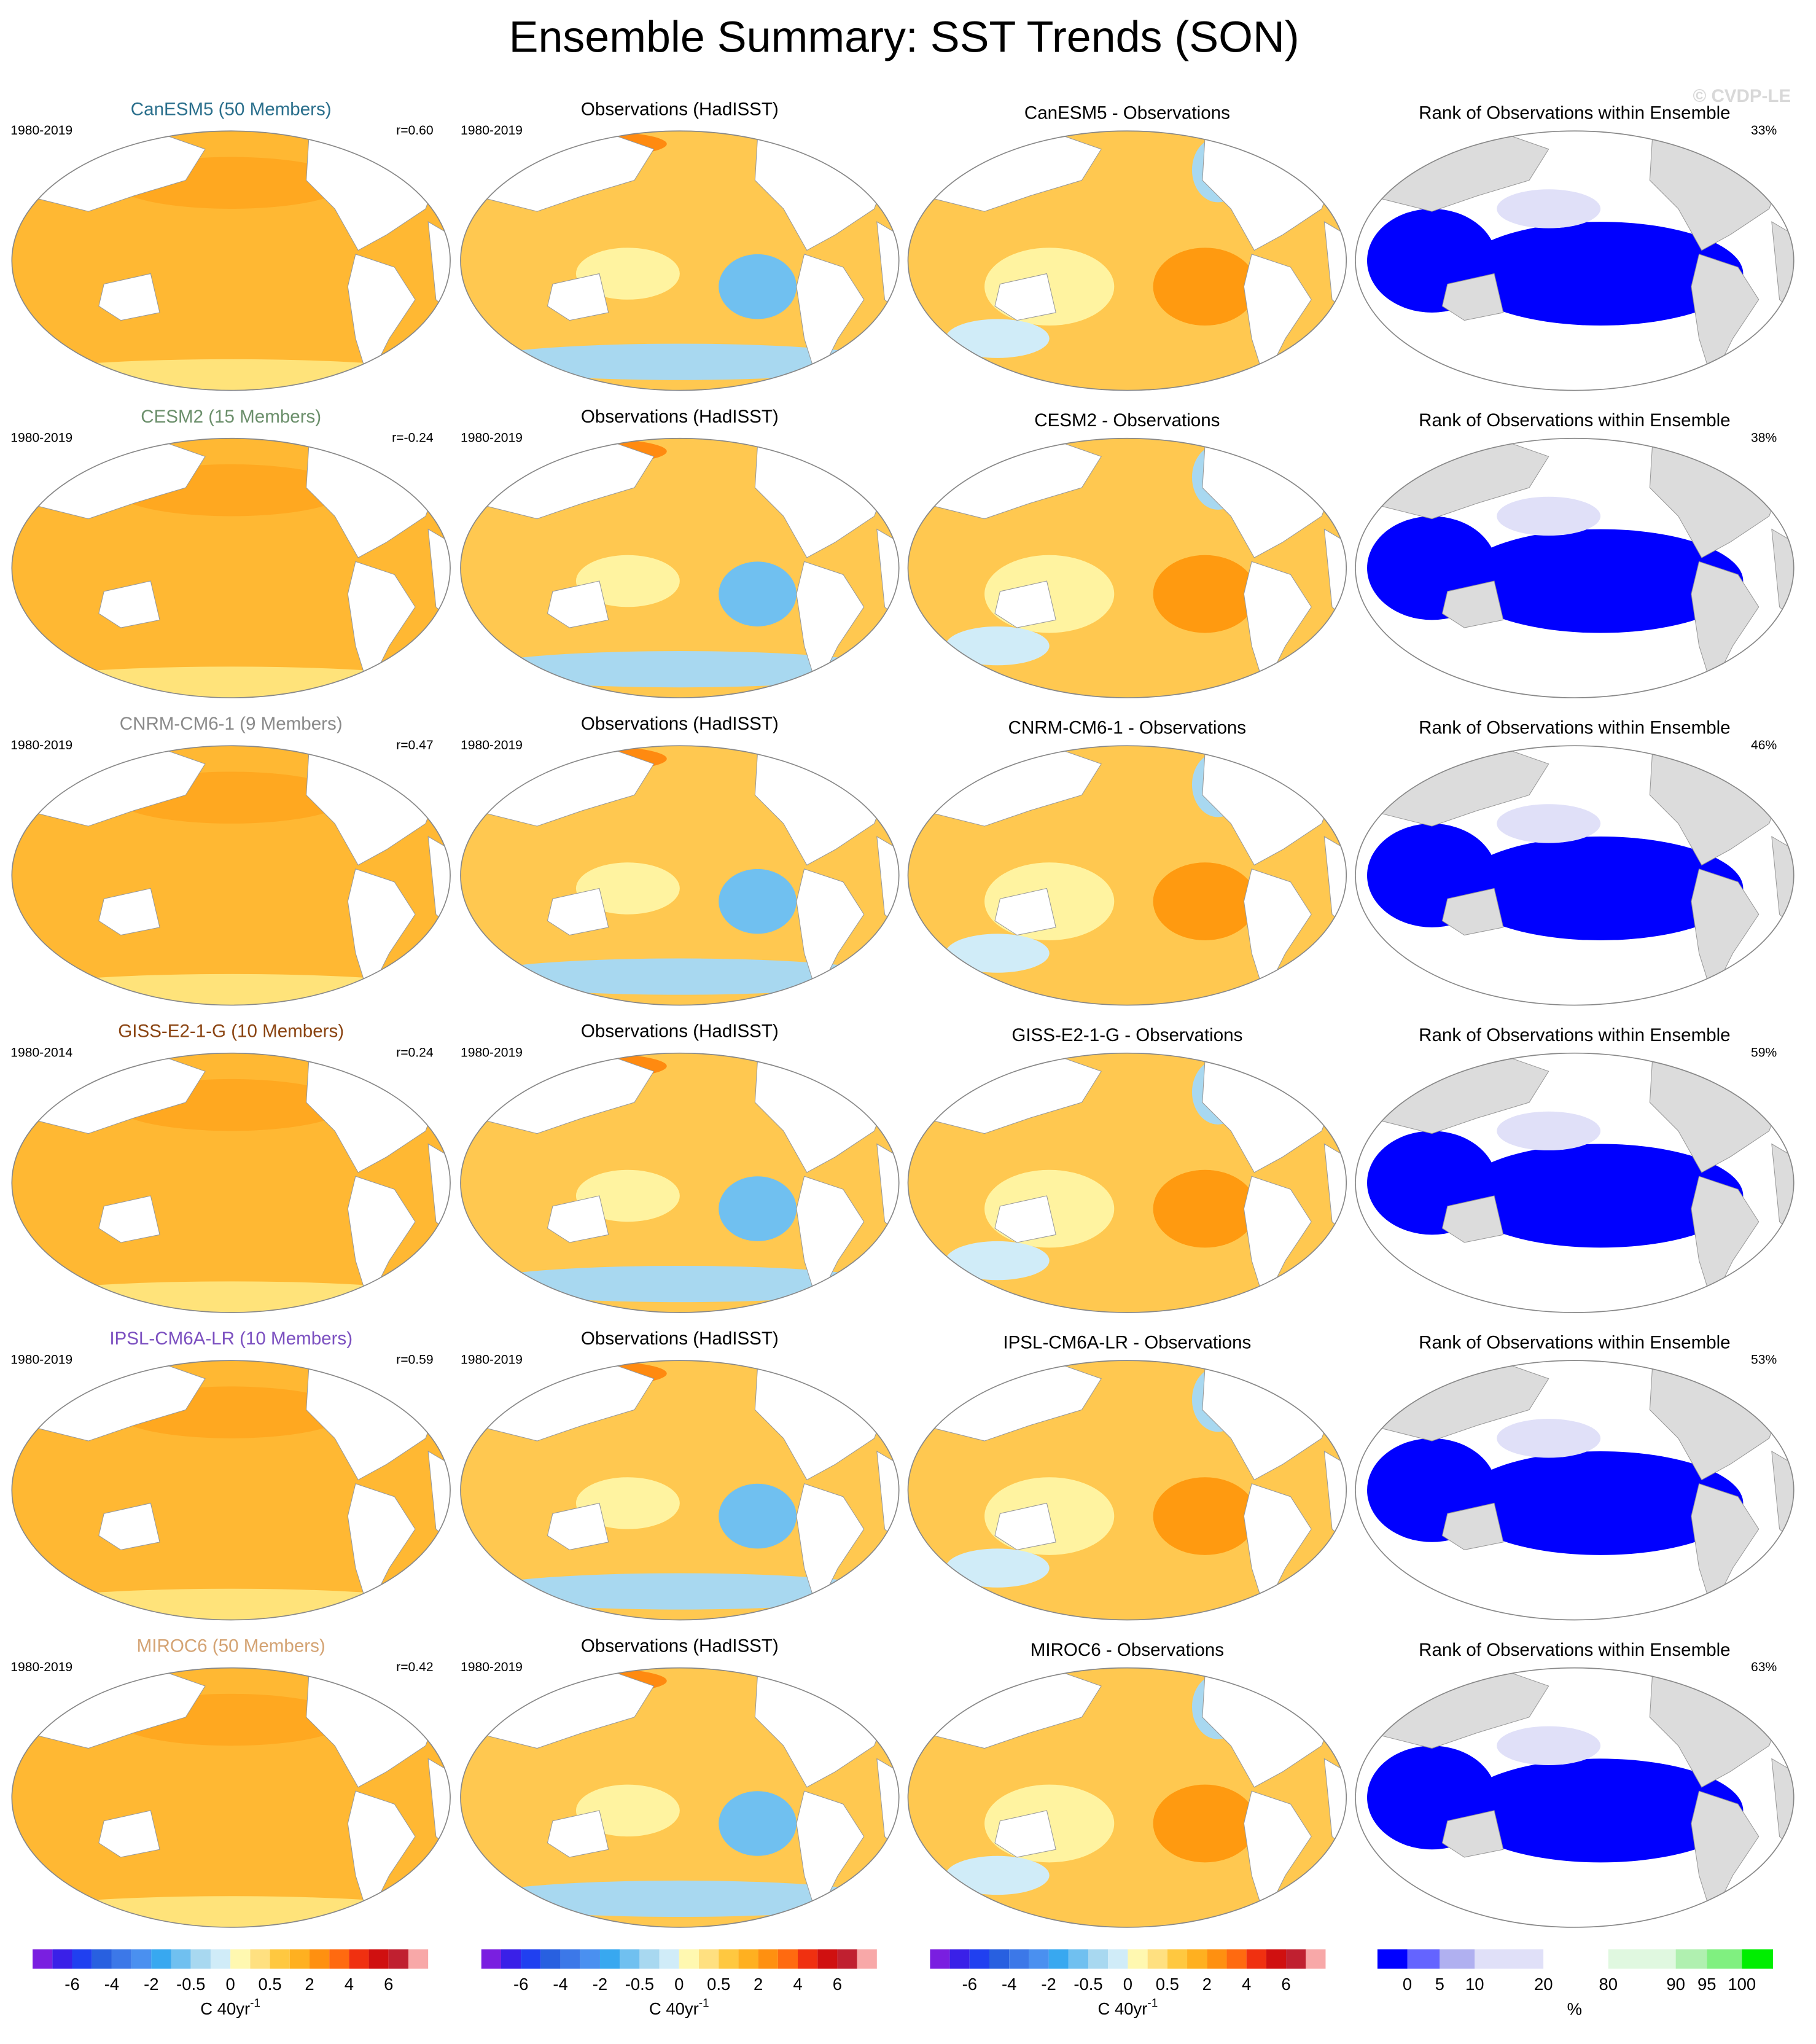  What do you see at coordinates (1127, 728) in the screenshot?
I see `panel-title: CNRM-CM6-1 - Observations` at bounding box center [1127, 728].